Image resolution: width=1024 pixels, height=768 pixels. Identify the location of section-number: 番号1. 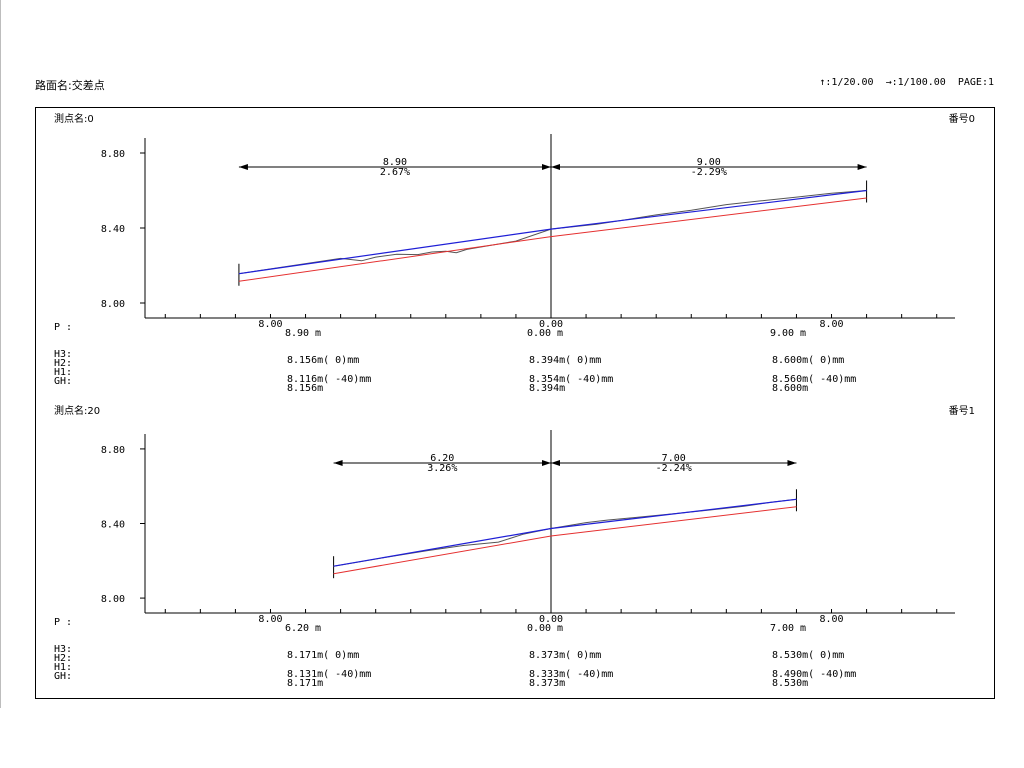
(962, 411).